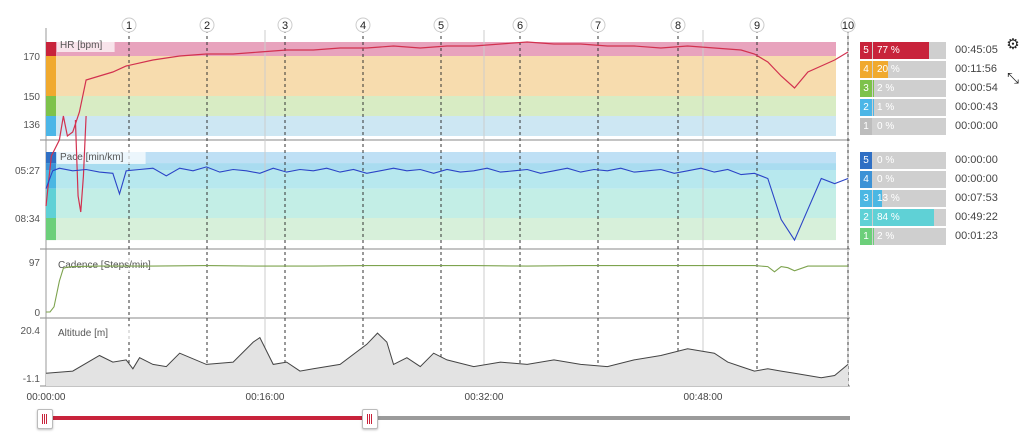 This screenshot has height=433, width=1024. Describe the element at coordinates (903, 198) in the screenshot. I see `zone-bar-row: 3 13 %` at that location.